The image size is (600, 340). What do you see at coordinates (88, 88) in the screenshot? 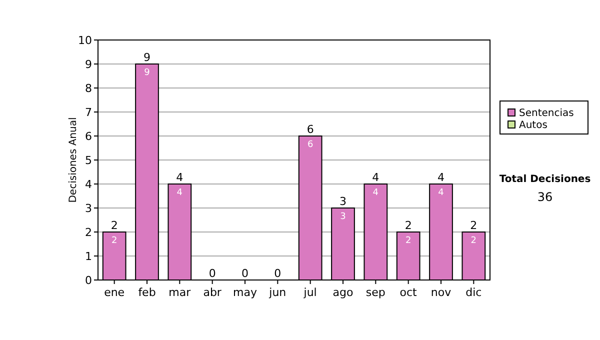
I see `y-tick-label: 8` at bounding box center [88, 88].